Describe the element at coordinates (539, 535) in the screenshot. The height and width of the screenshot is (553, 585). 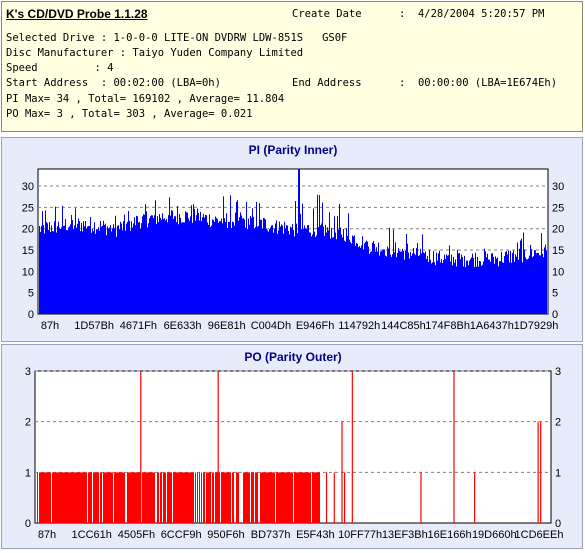
I see `x-tick-label: 1CD6EEh` at that location.